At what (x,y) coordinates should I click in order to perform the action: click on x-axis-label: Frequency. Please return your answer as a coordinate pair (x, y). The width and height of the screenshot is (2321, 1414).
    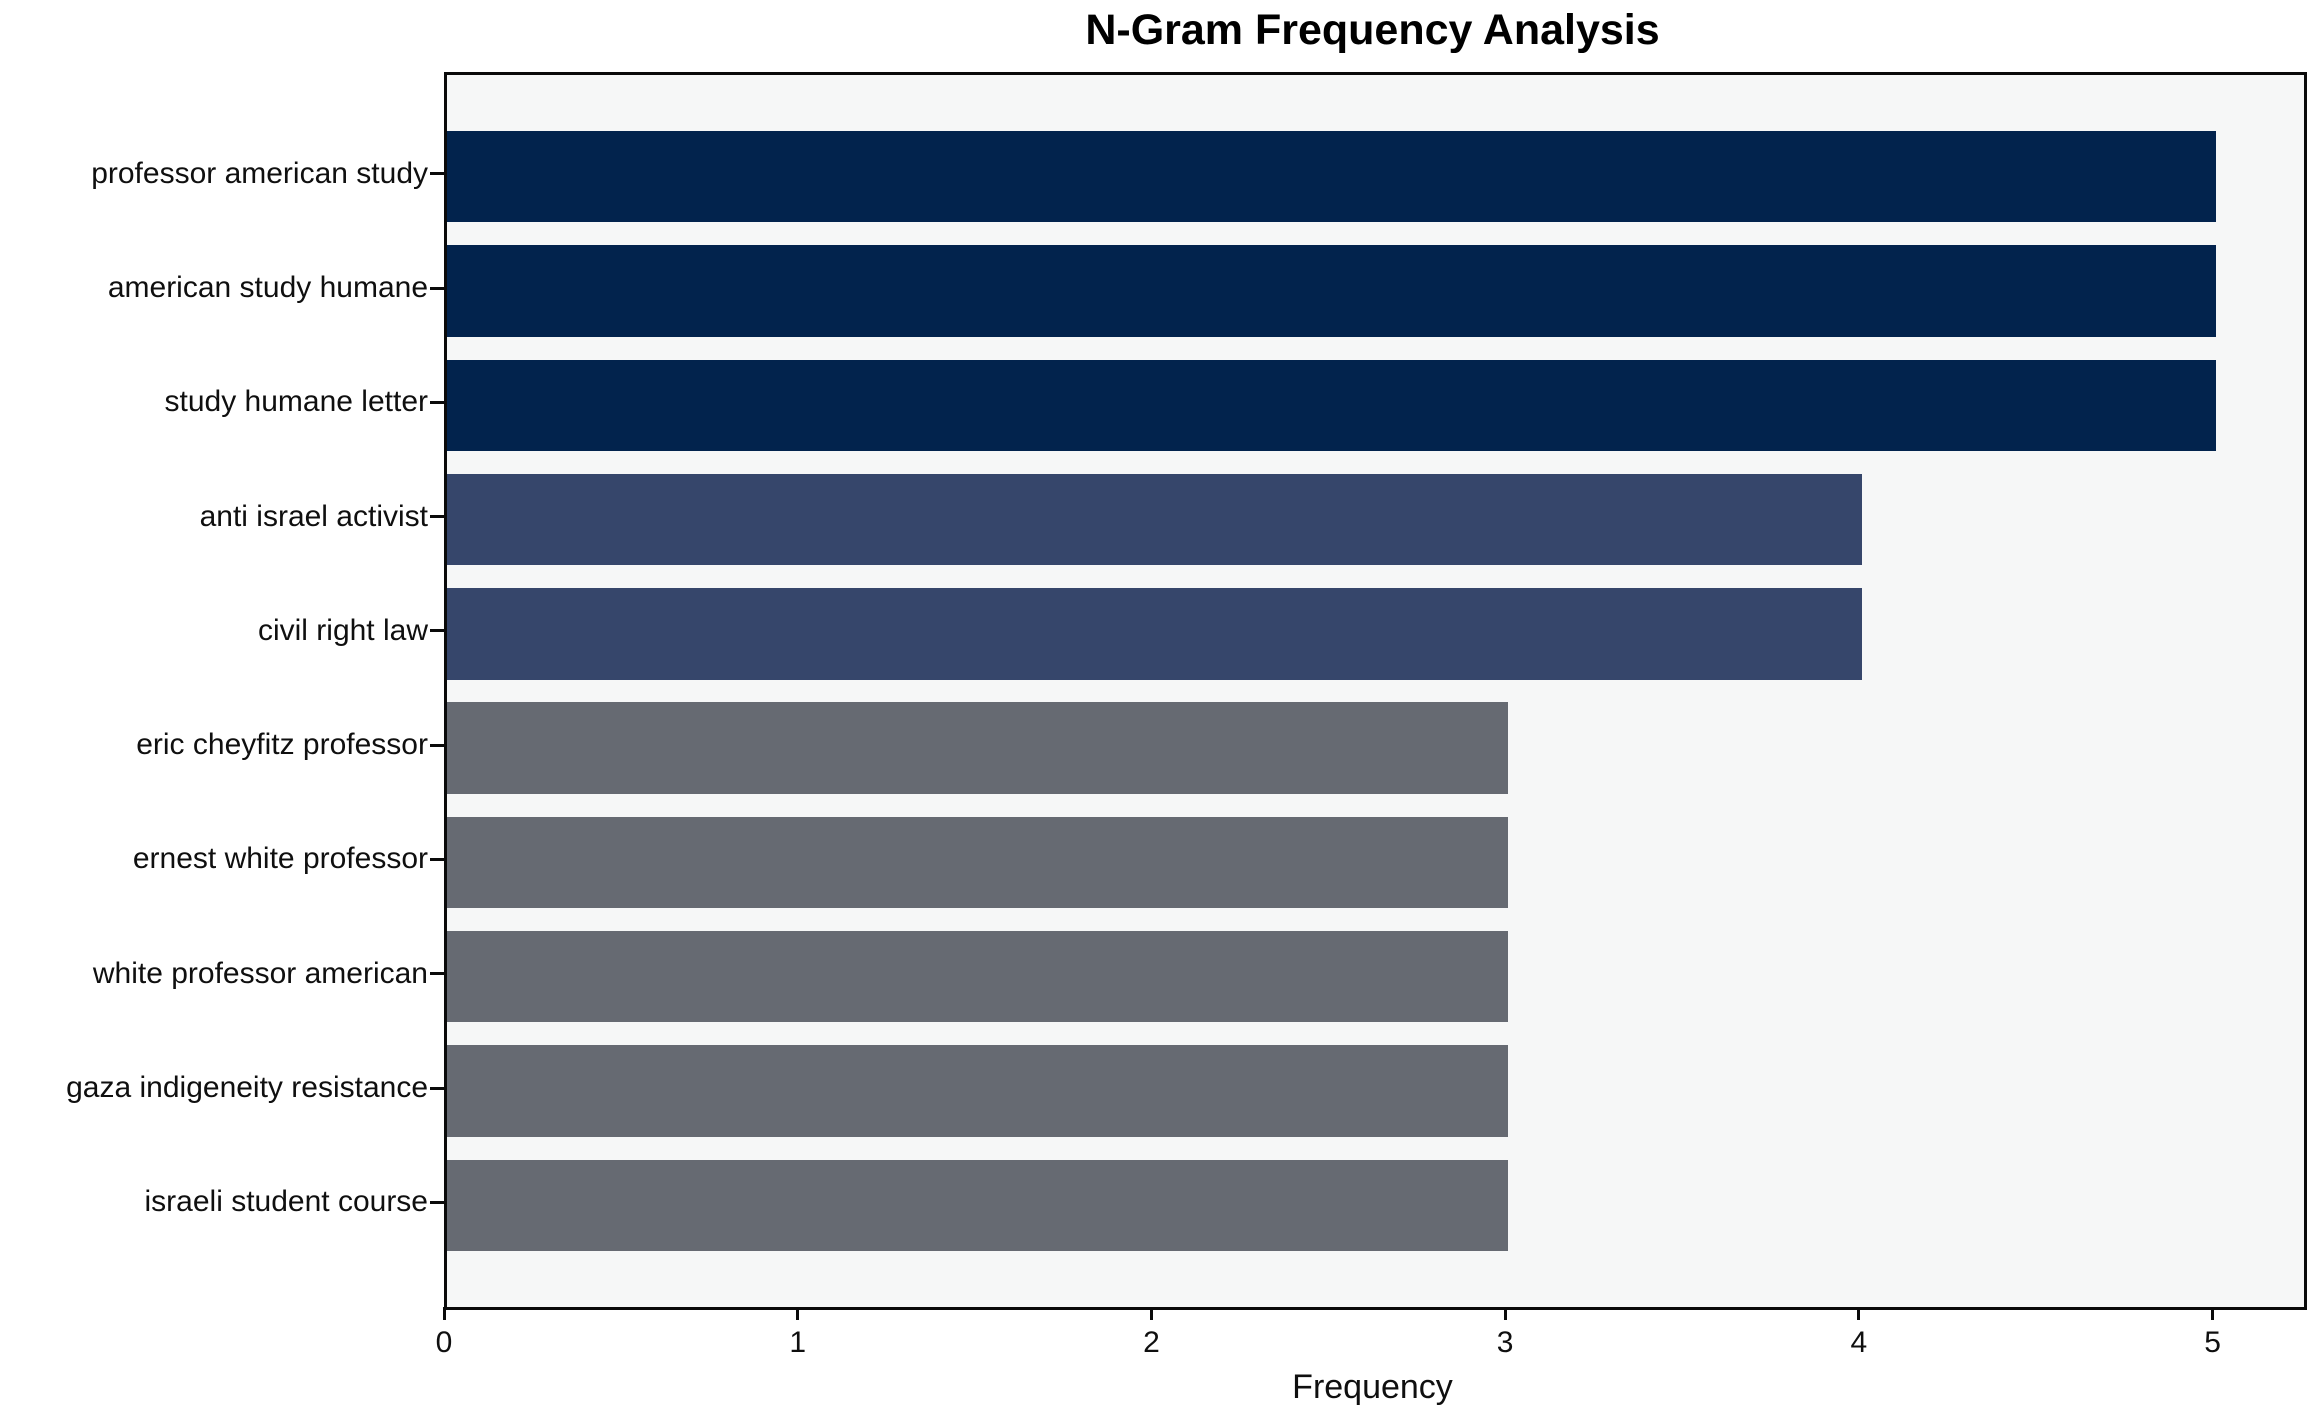
    Looking at the image, I should click on (1372, 1387).